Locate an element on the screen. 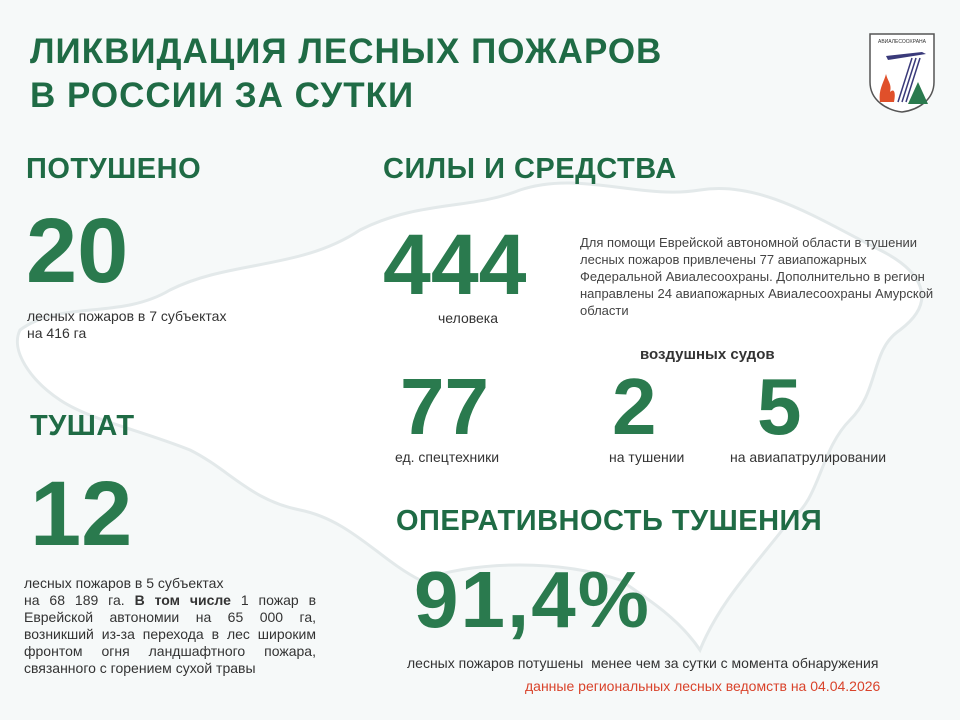 This screenshot has height=720, width=960. active-text-1: на 68 189 га. is located at coordinates (74, 600).